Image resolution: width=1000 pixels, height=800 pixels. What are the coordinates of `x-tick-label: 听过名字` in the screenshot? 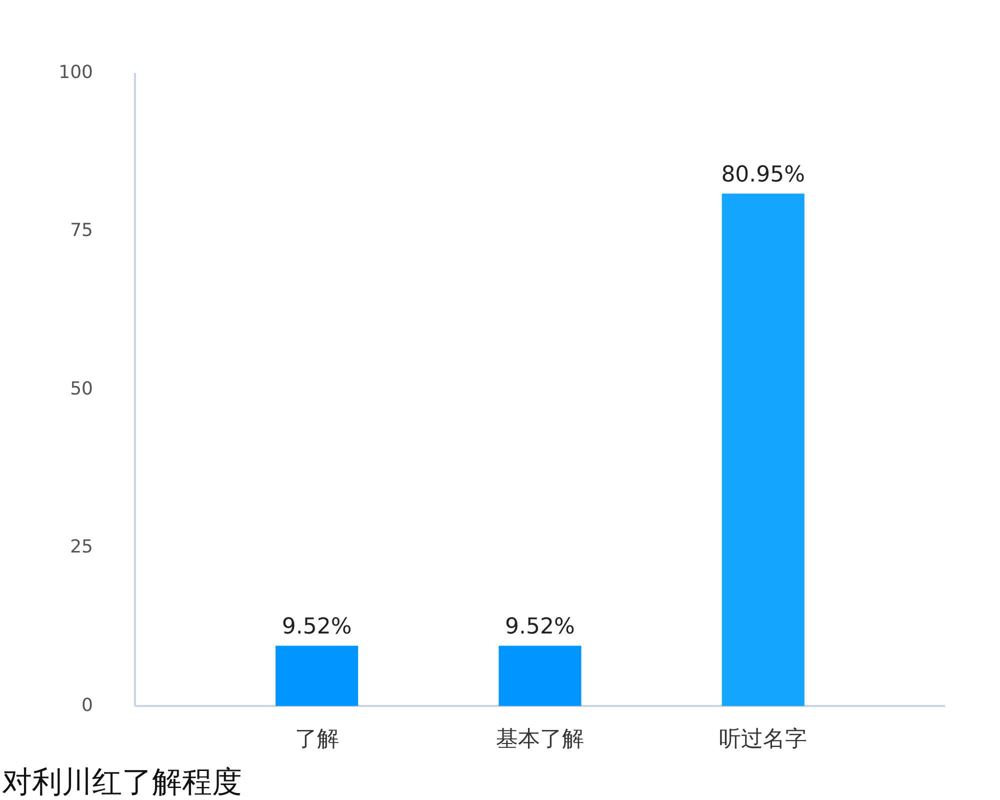 It's located at (763, 739).